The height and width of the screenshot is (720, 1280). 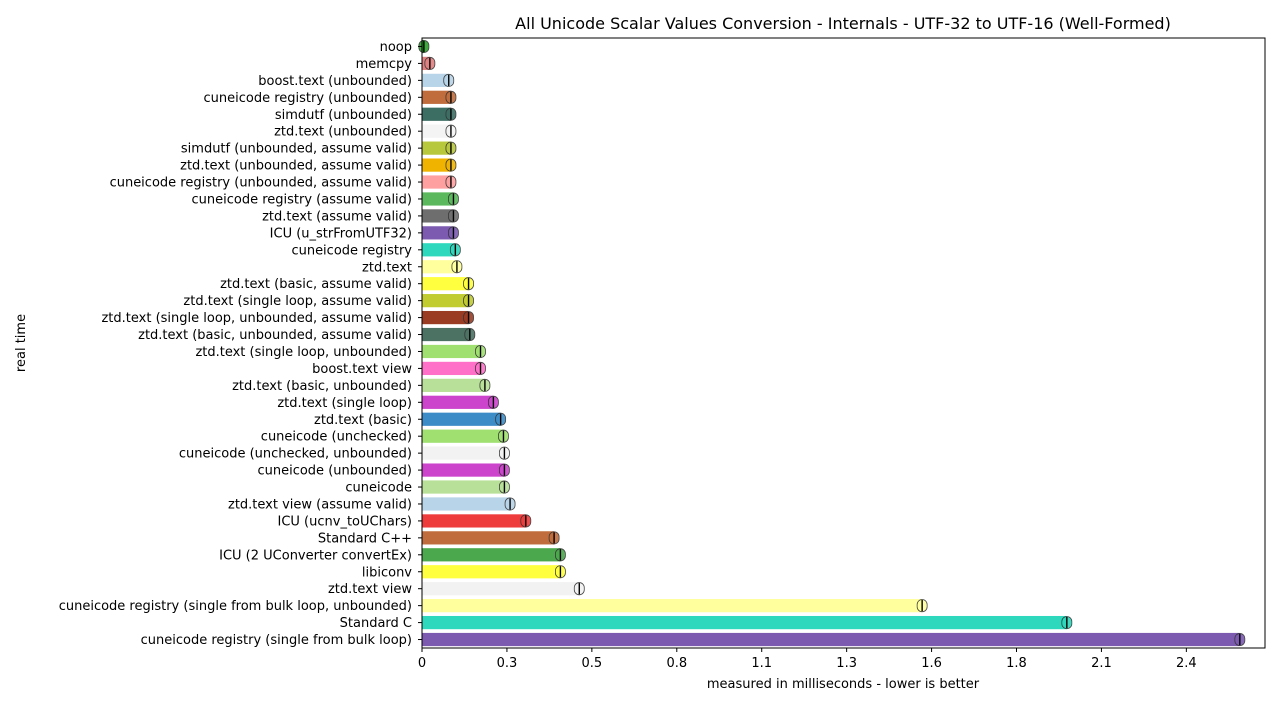 I want to click on y-tick-label: ztd.text (basic), so click(x=363, y=420).